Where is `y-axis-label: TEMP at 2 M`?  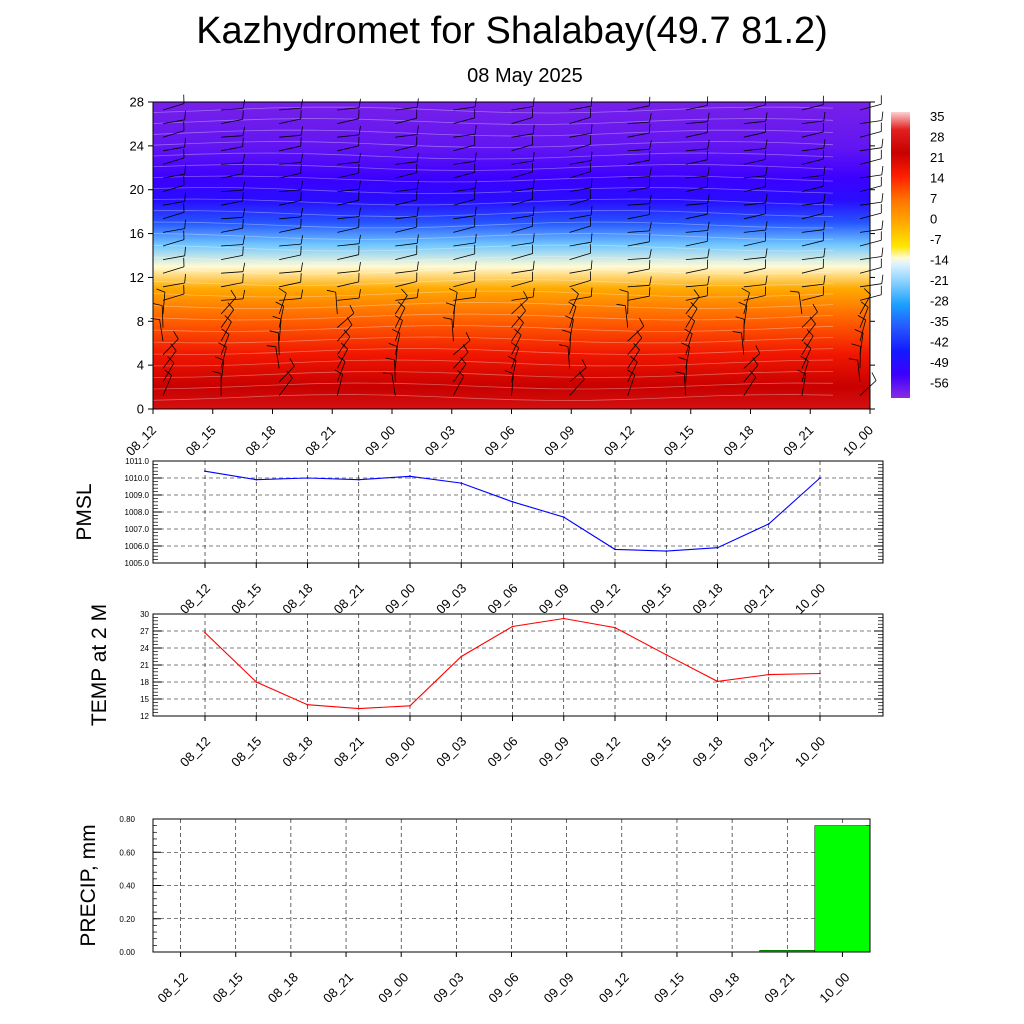 y-axis-label: TEMP at 2 M is located at coordinates (99, 665).